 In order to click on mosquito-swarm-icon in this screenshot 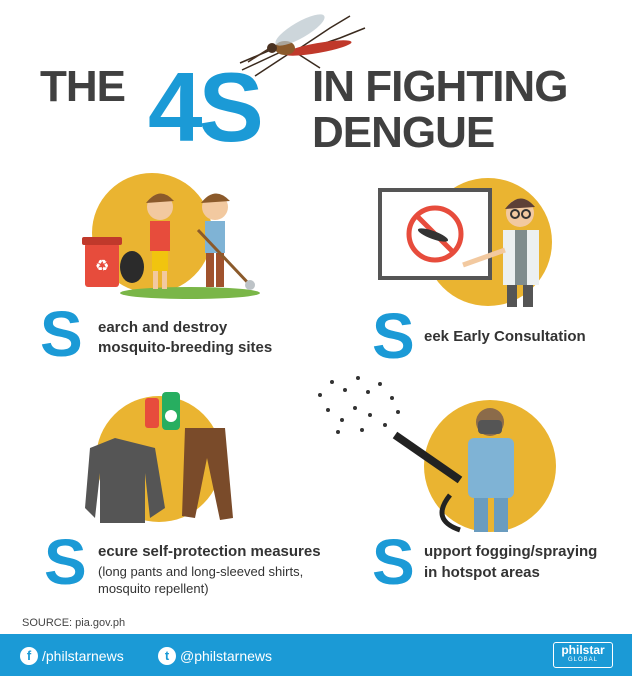, I will do `click(359, 405)`.